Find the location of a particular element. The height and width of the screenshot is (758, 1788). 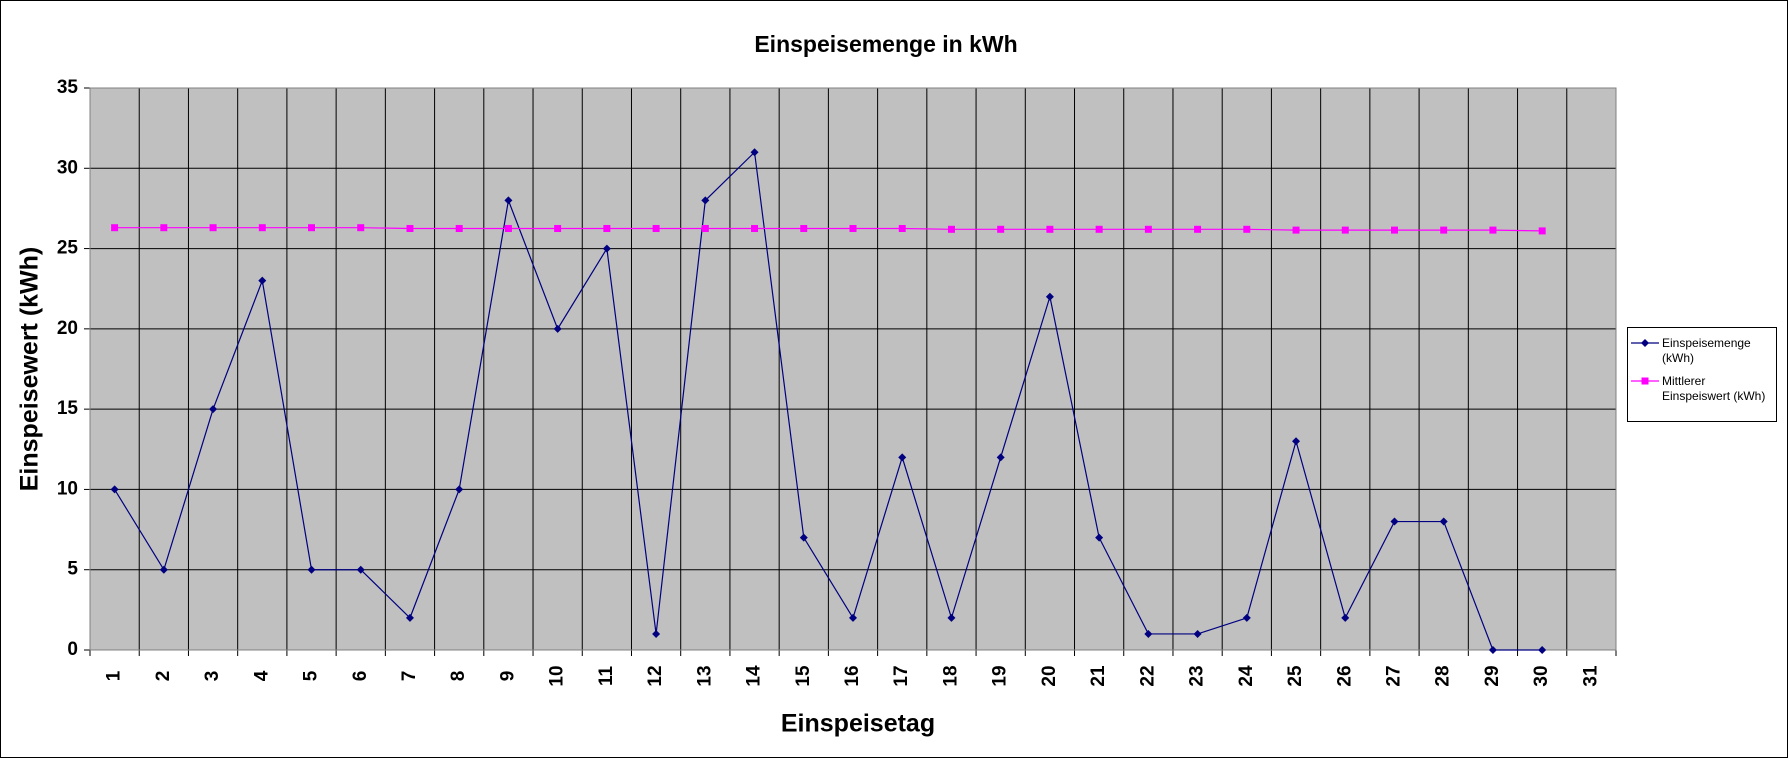

x-tick-label: 4 is located at coordinates (261, 675).